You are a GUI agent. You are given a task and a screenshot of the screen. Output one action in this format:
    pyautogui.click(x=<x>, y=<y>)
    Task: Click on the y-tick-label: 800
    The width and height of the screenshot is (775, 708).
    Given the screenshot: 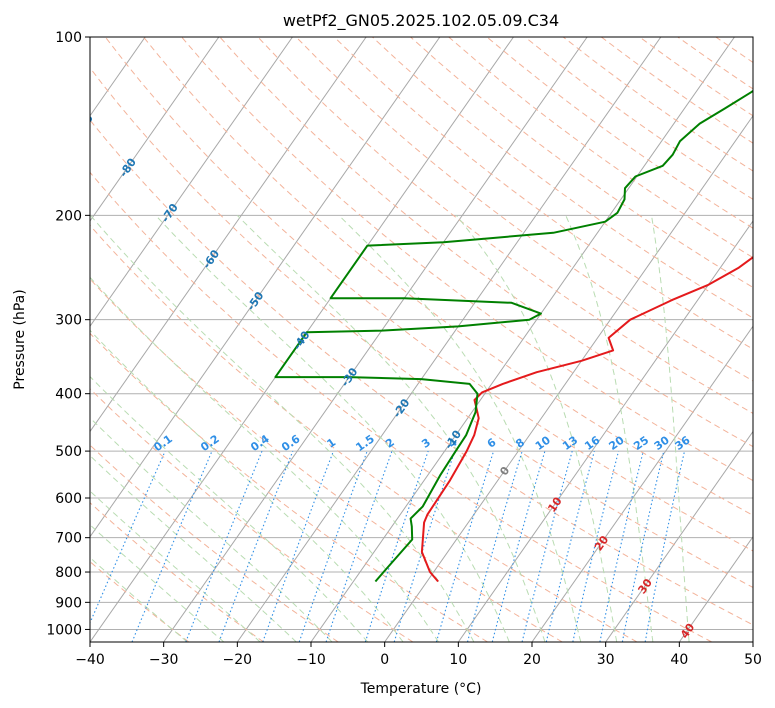 What is the action you would take?
    pyautogui.click(x=68, y=573)
    